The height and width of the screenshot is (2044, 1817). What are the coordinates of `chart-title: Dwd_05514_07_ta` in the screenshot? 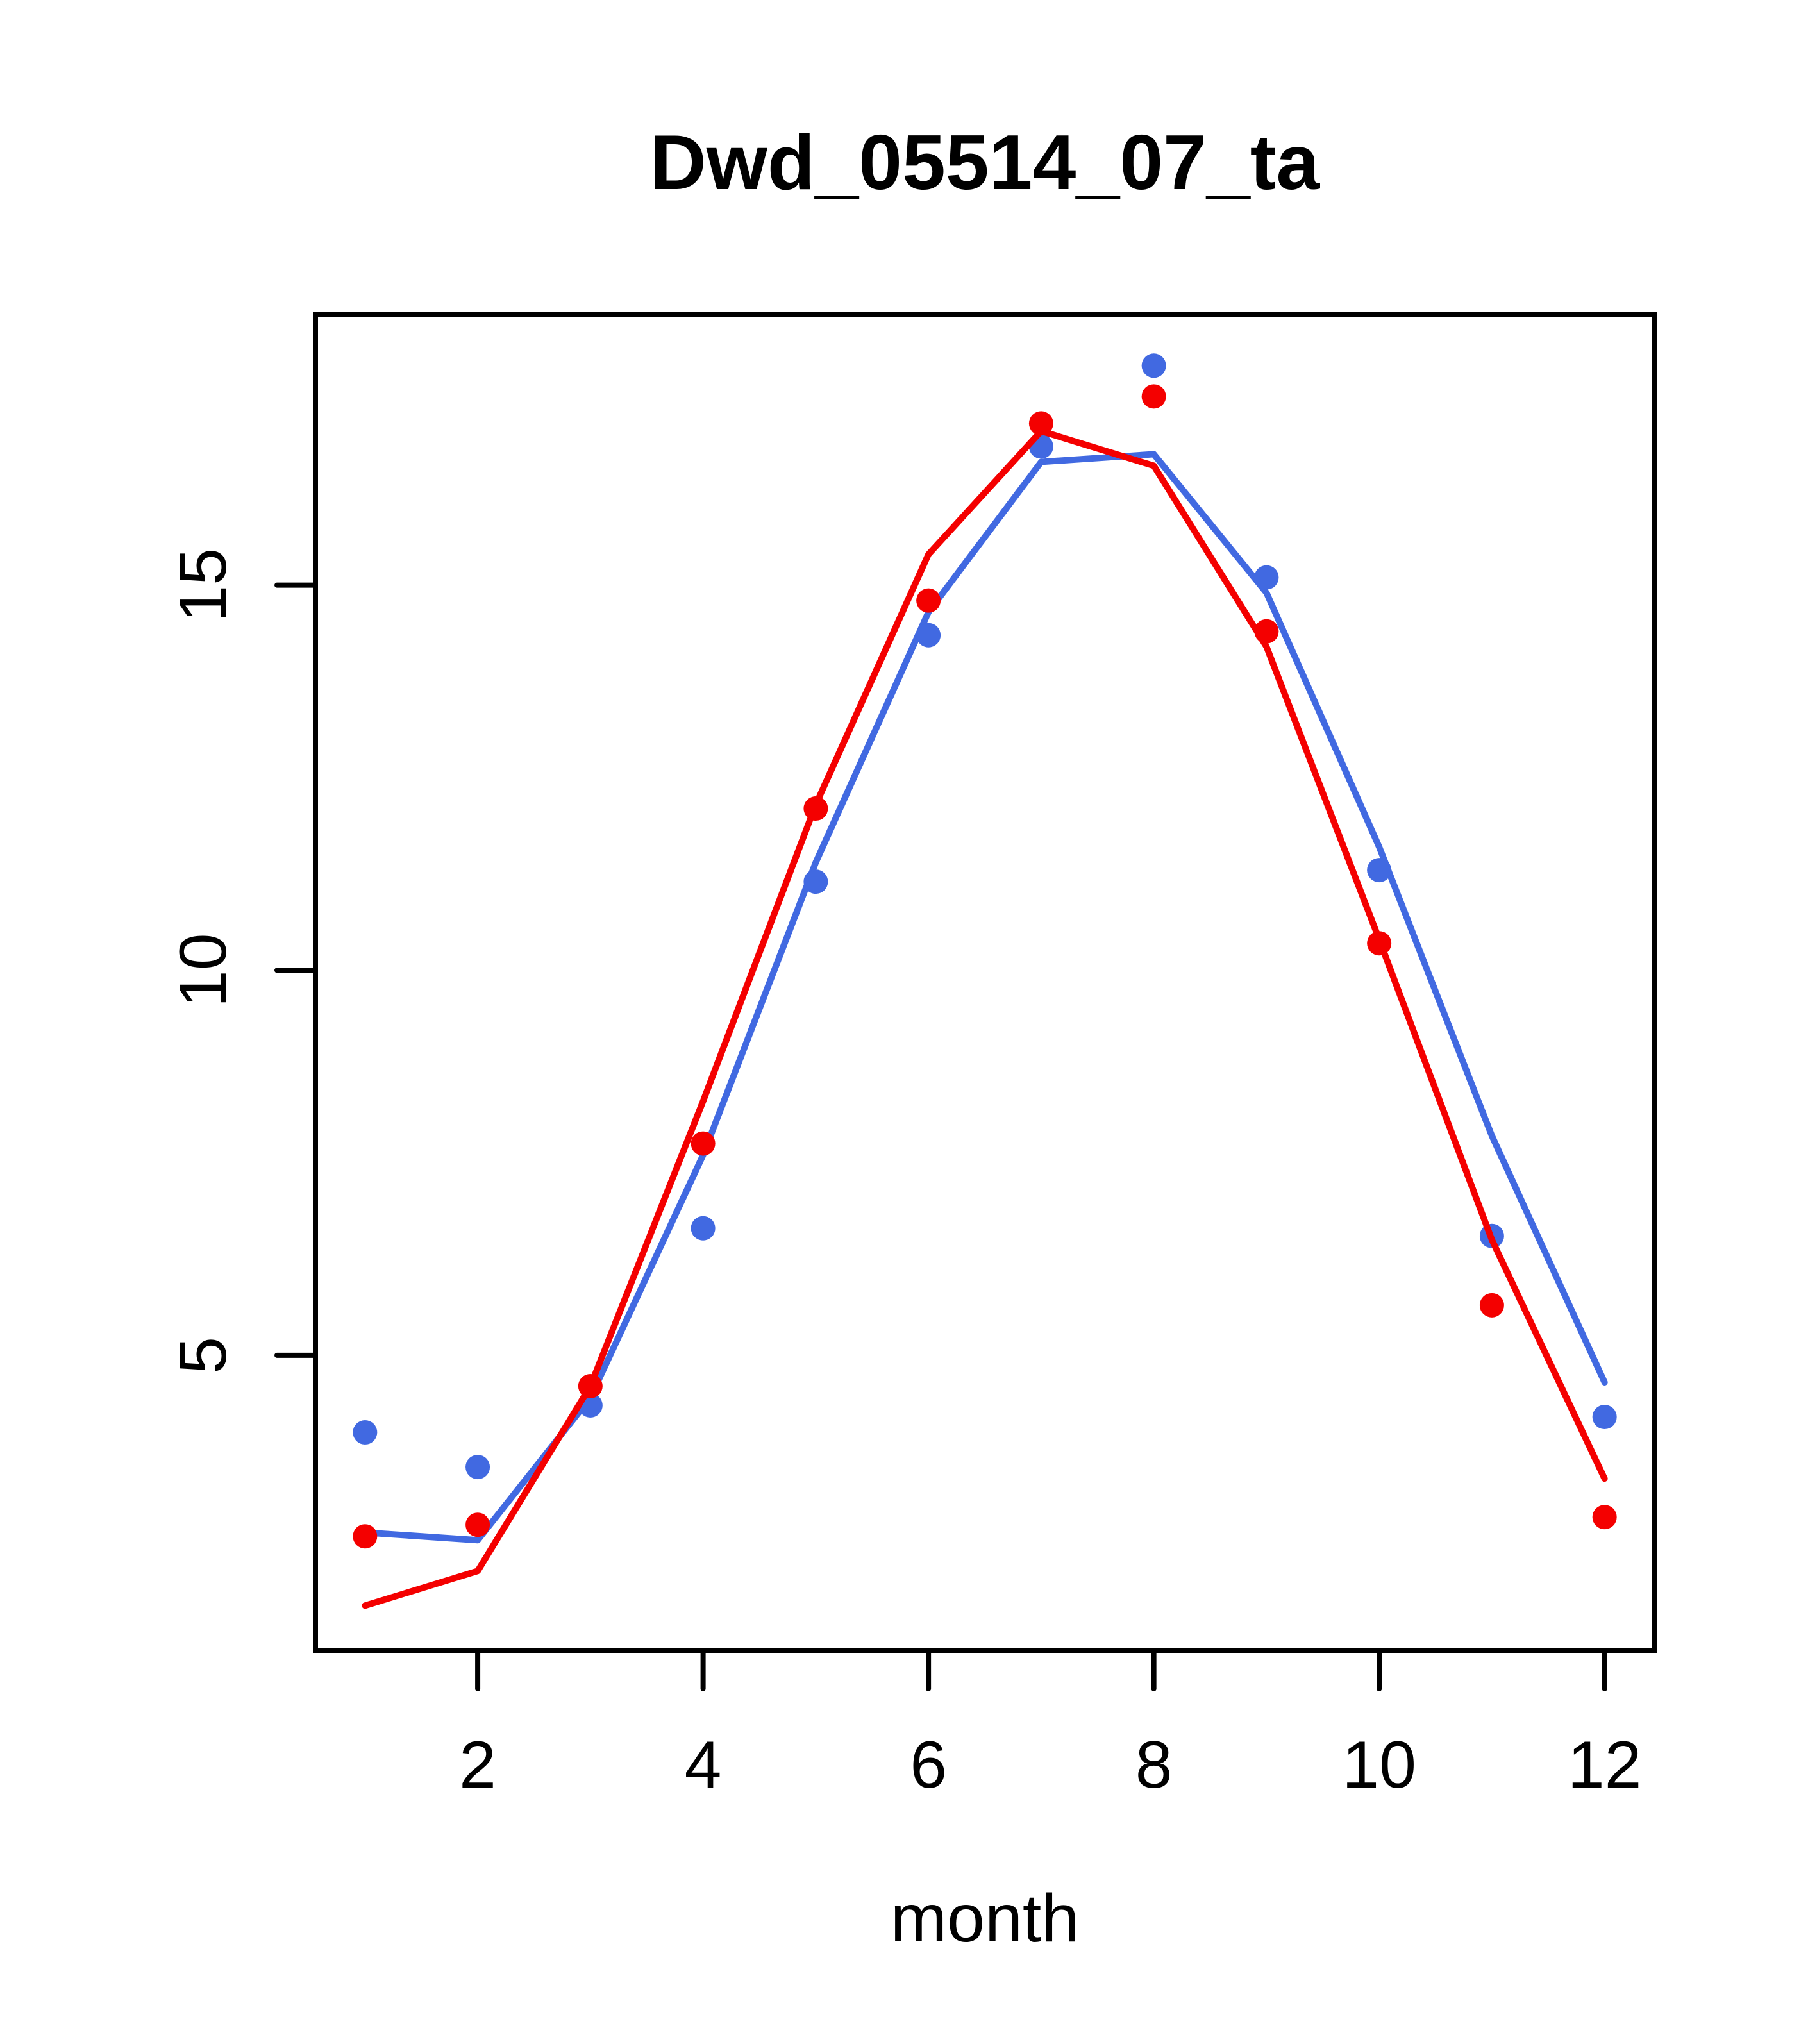 It's located at (986, 162).